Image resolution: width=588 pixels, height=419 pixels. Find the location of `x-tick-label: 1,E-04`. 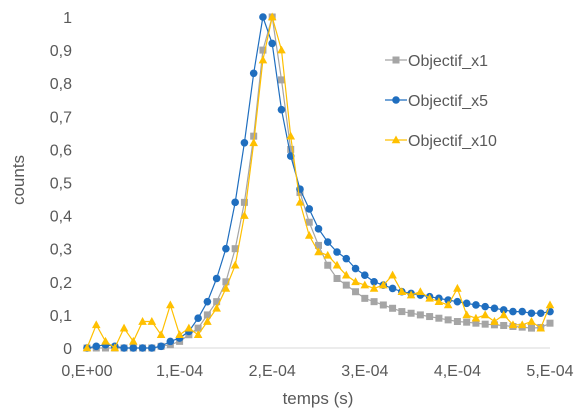

x-tick-label: 1,E-04 is located at coordinates (179, 371).